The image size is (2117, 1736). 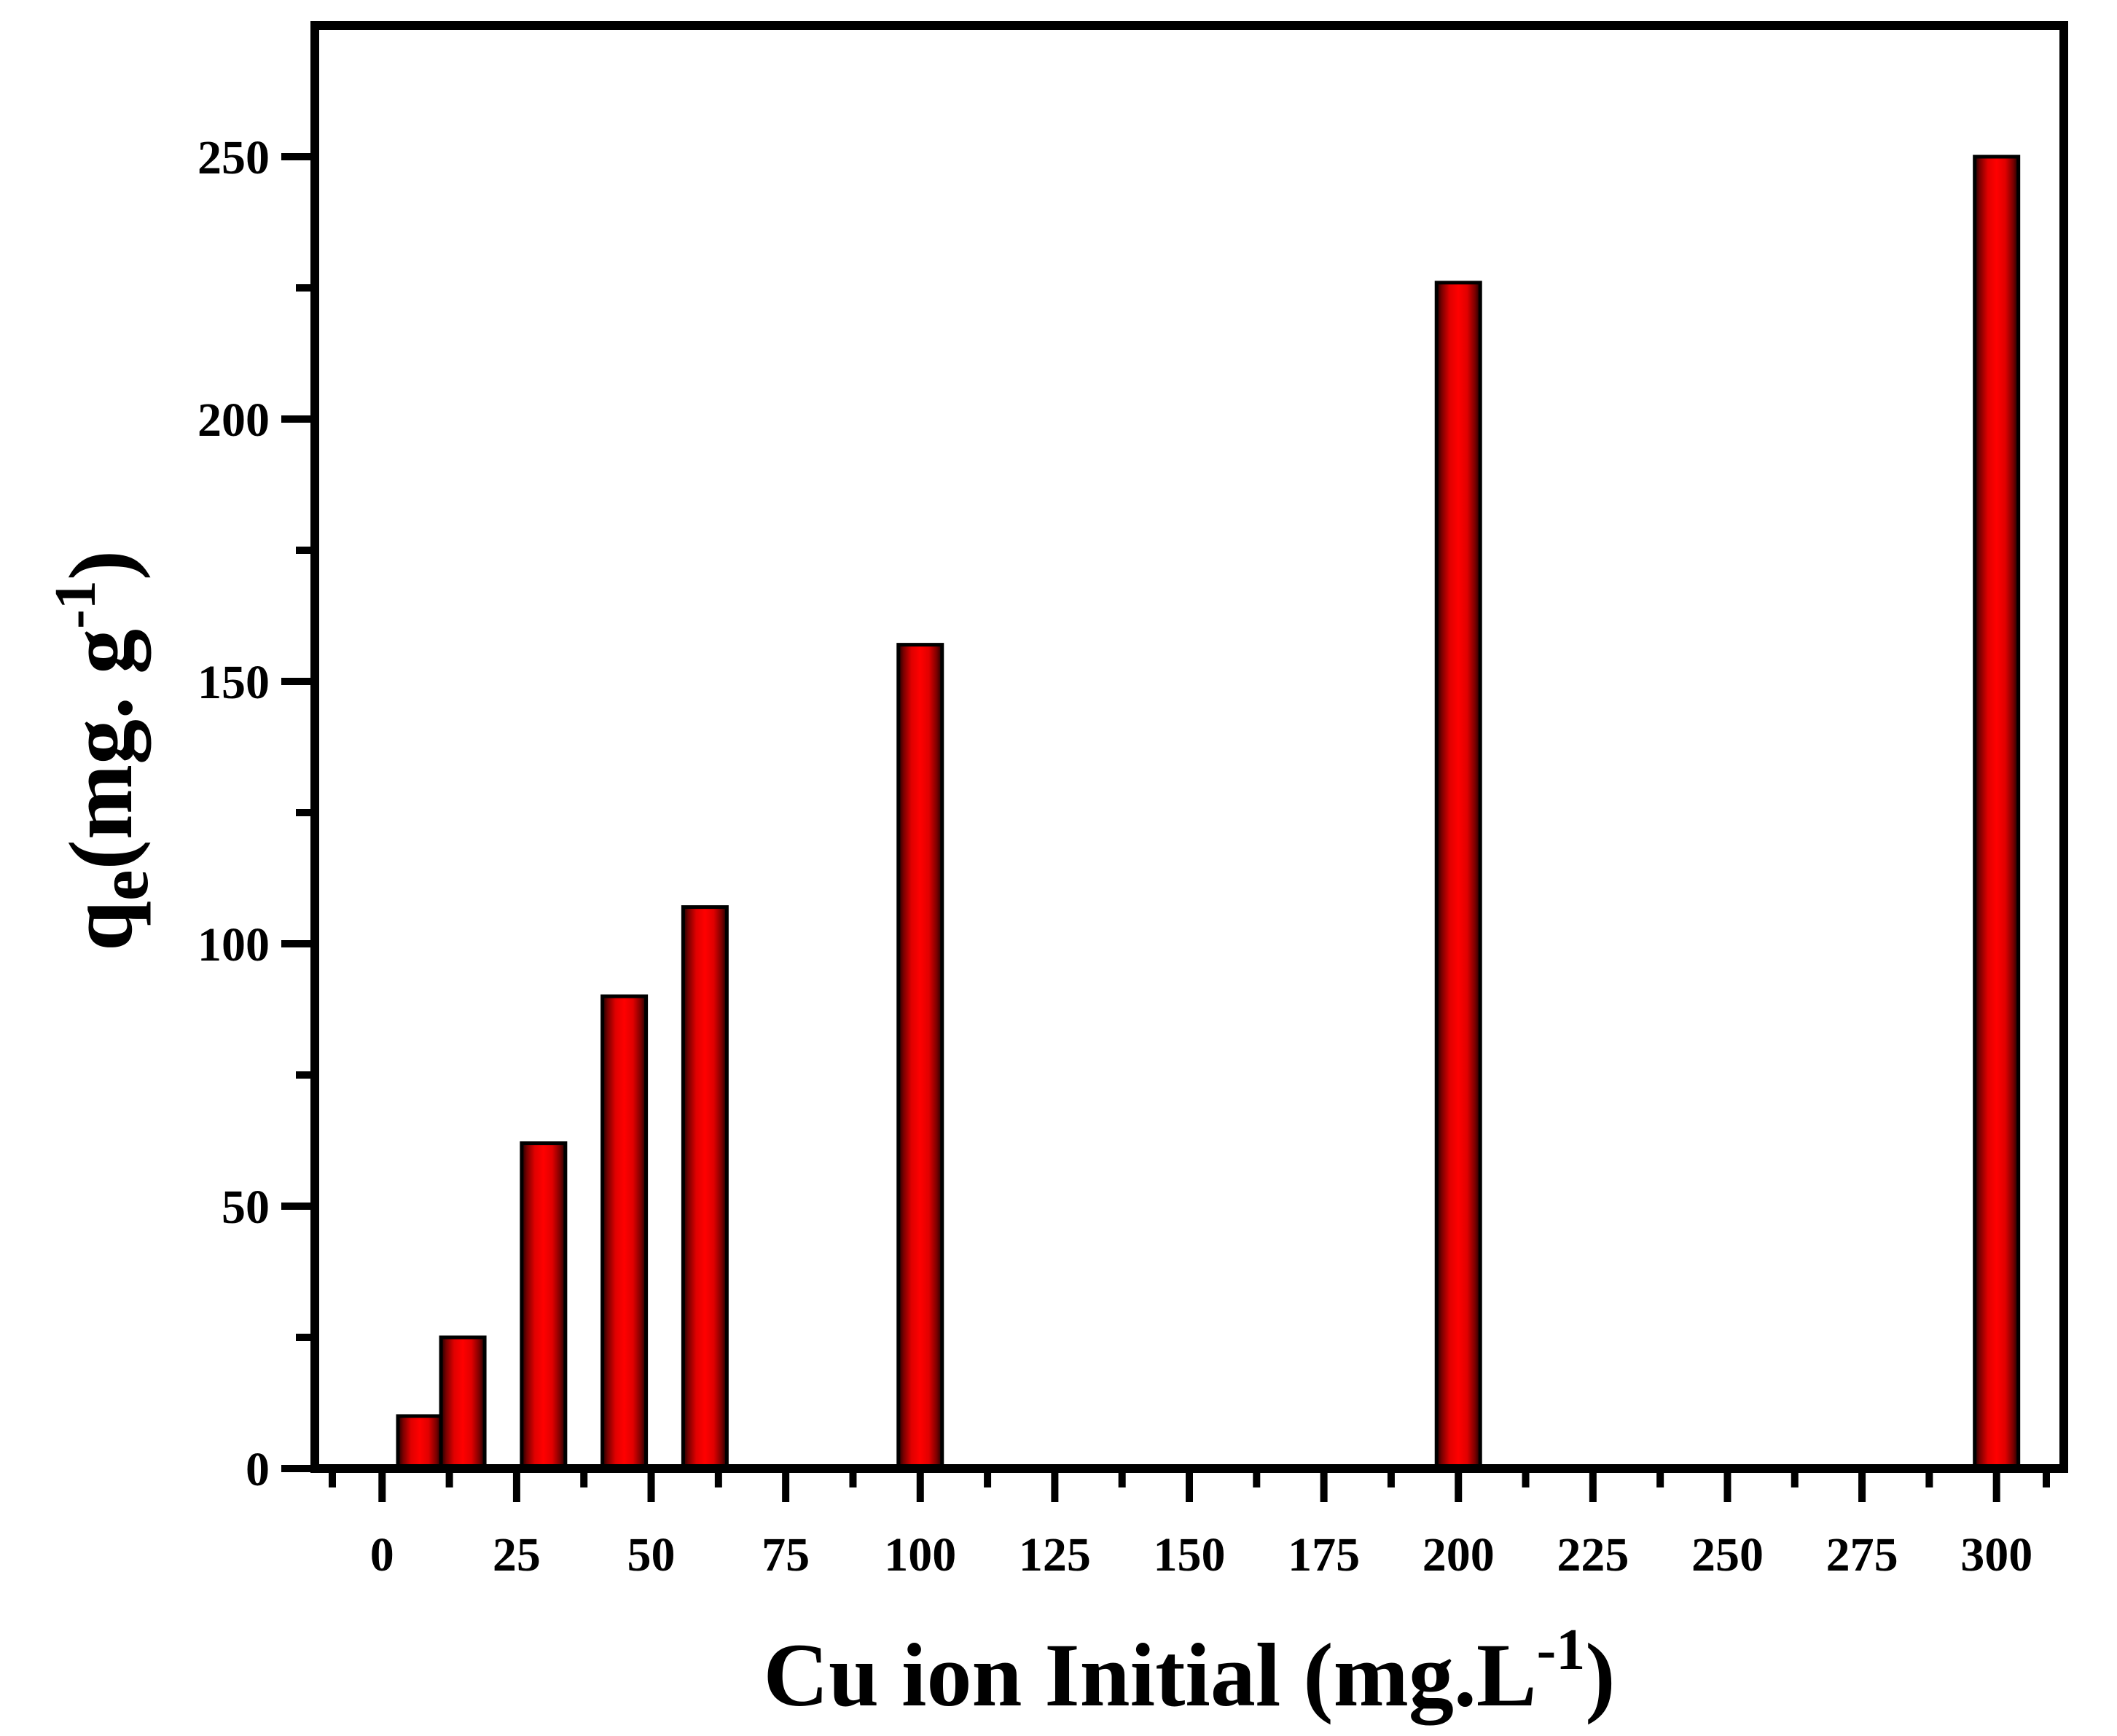 What do you see at coordinates (651, 1554) in the screenshot?
I see `x-tick-label: 50` at bounding box center [651, 1554].